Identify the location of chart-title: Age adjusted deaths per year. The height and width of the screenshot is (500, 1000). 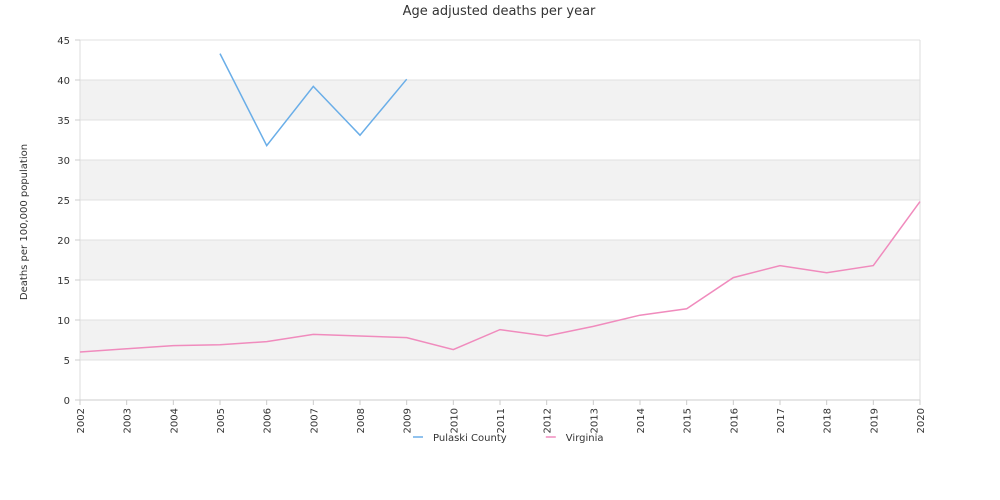
(499, 11).